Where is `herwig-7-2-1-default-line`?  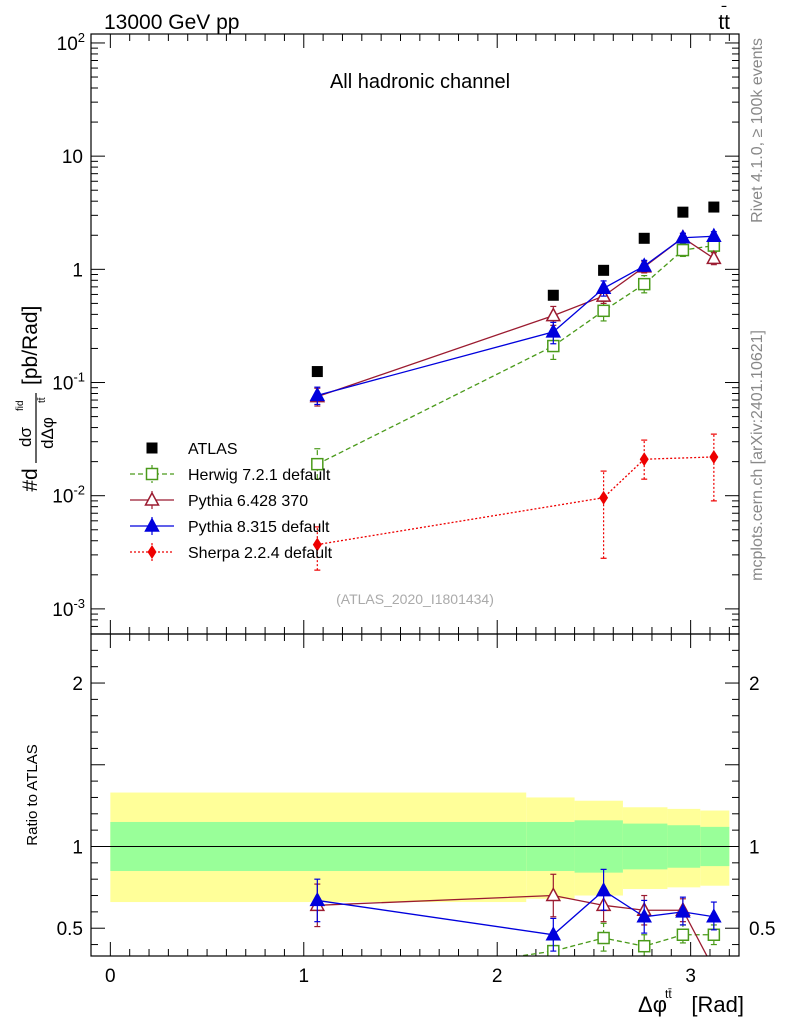 herwig-7-2-1-default-line is located at coordinates (515, 354).